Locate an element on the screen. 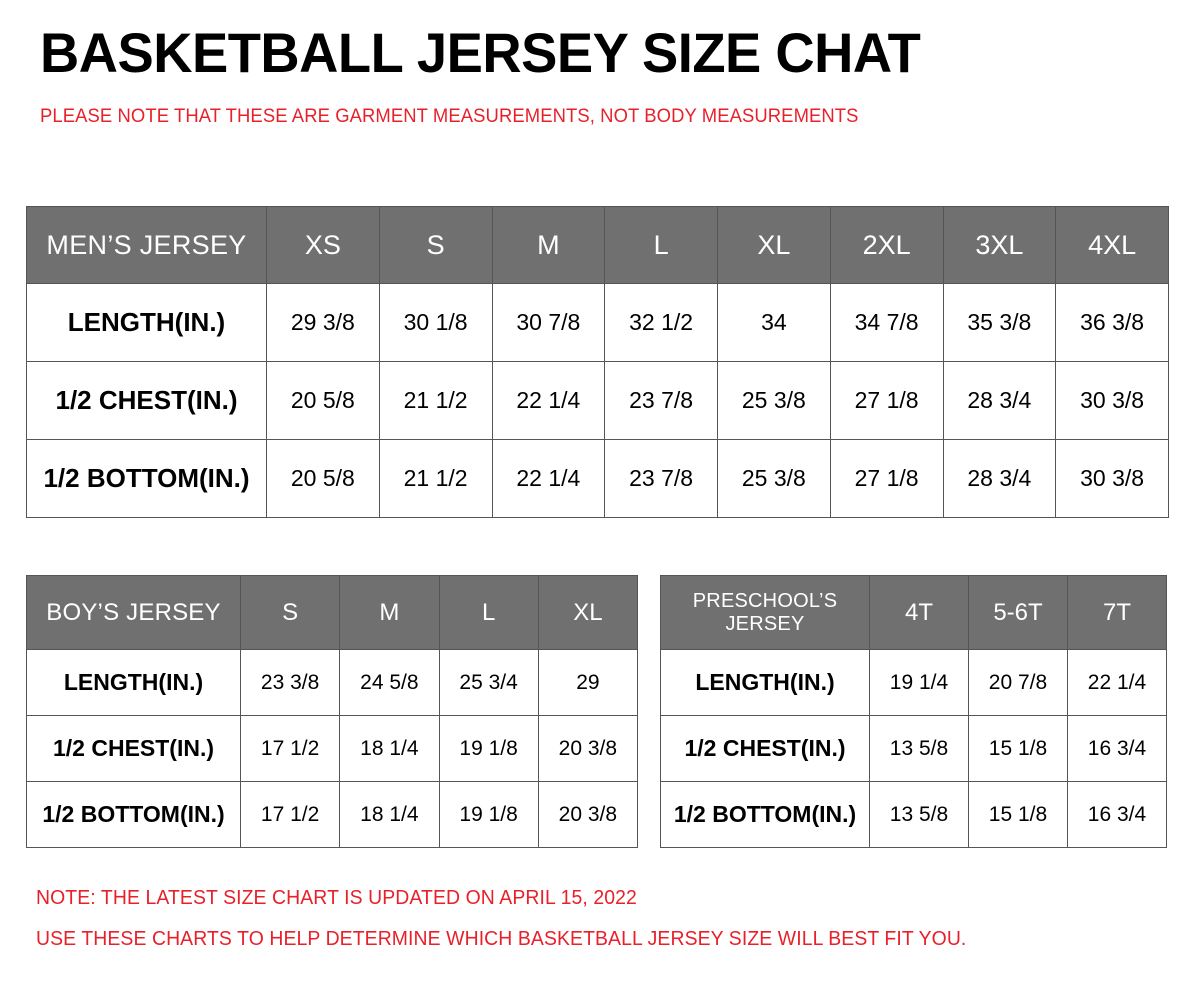  table-row: LENGTH(IN.) 23 3/8 24 5/8 25 3/4 29 is located at coordinates (332, 682).